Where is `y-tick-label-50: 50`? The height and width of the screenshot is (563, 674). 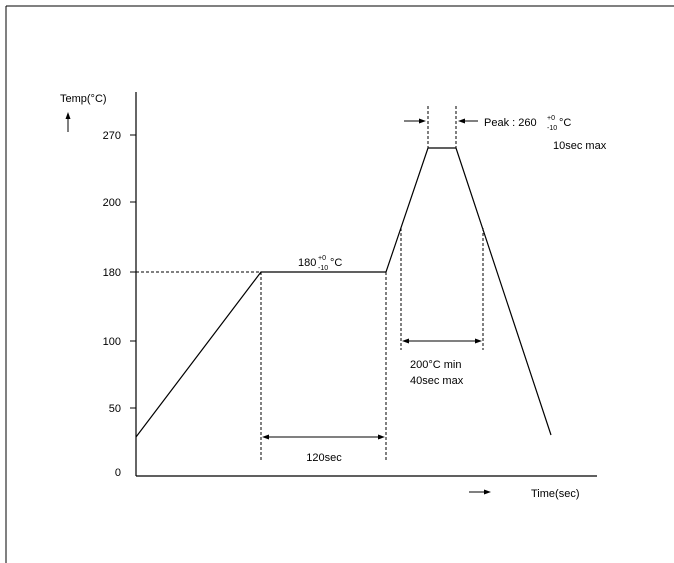
y-tick-label-50: 50 is located at coordinates (115, 409).